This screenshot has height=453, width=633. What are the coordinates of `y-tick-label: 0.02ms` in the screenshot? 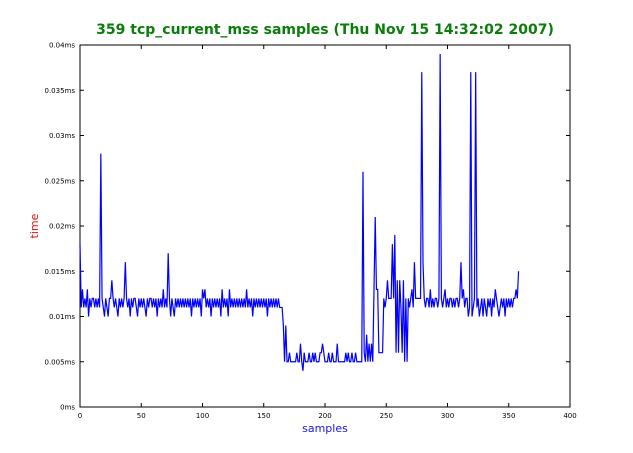 It's located at (62, 227).